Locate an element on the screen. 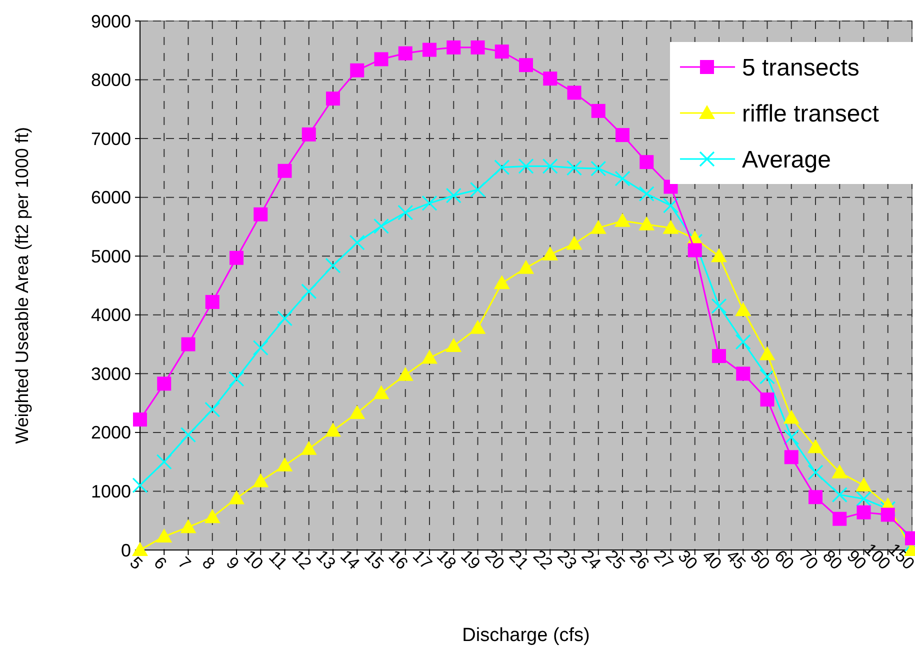  x-tick-label: 80 is located at coordinates (832, 560).